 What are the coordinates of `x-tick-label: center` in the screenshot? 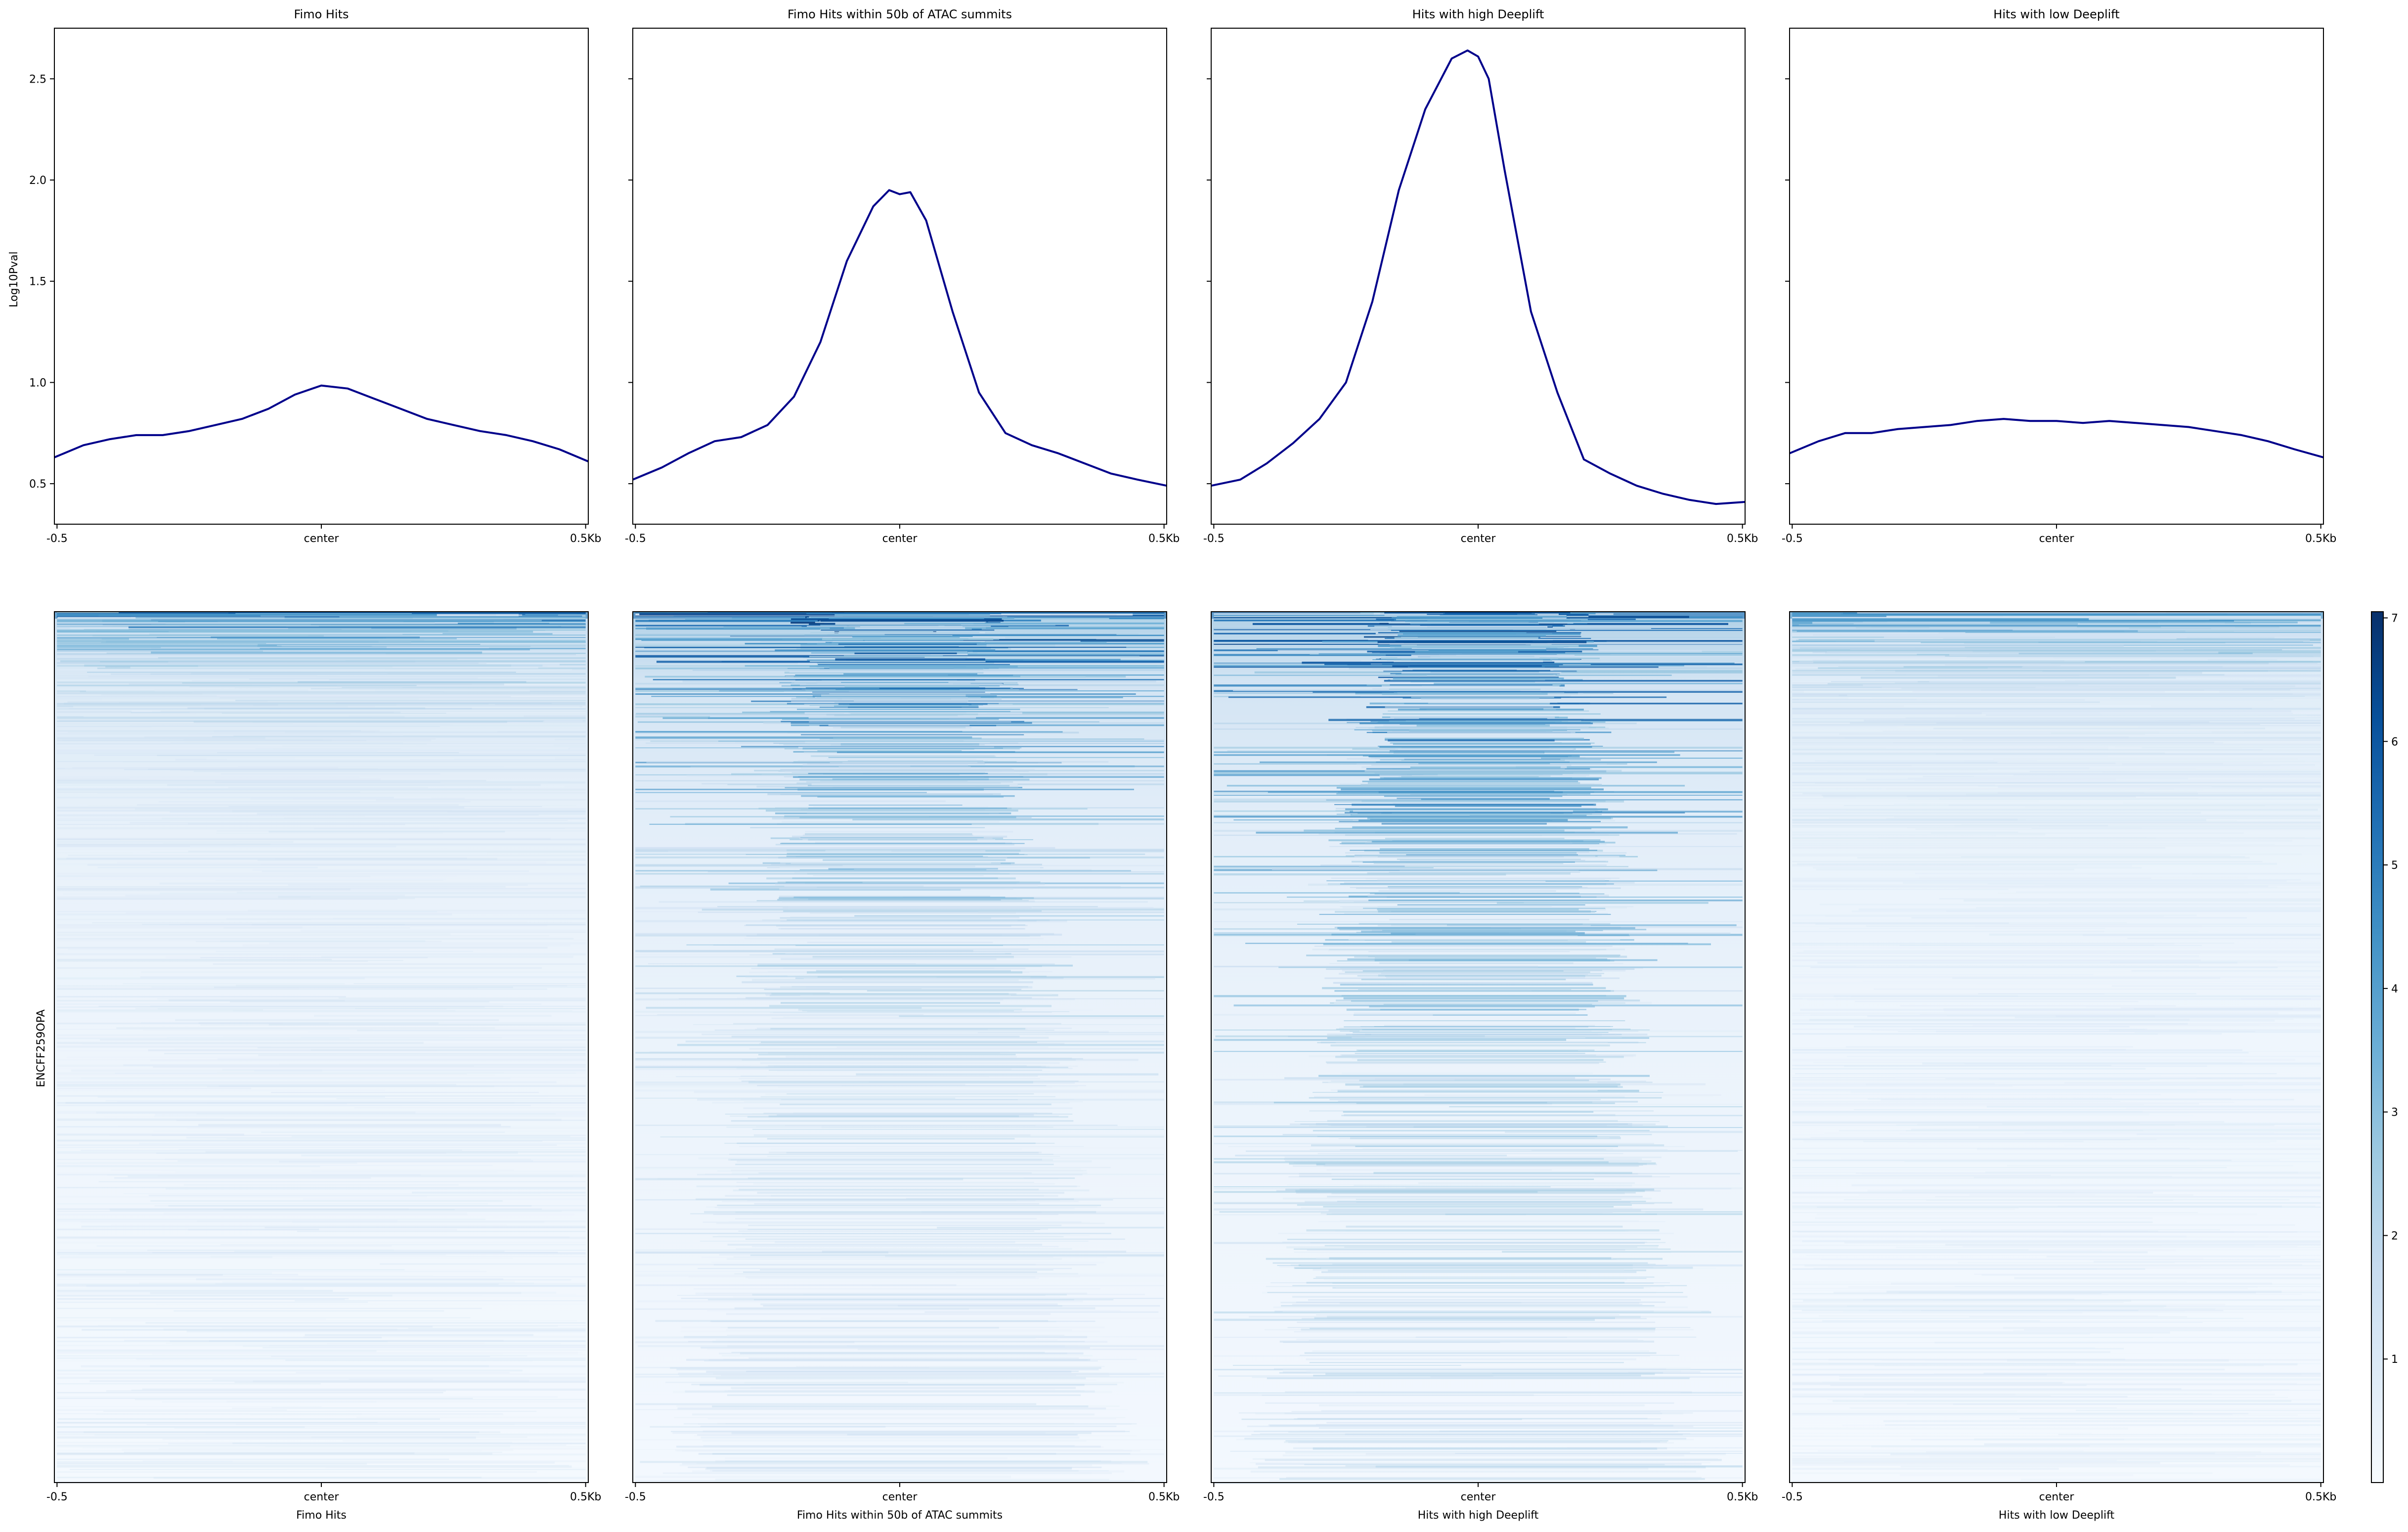 It's located at (900, 1497).